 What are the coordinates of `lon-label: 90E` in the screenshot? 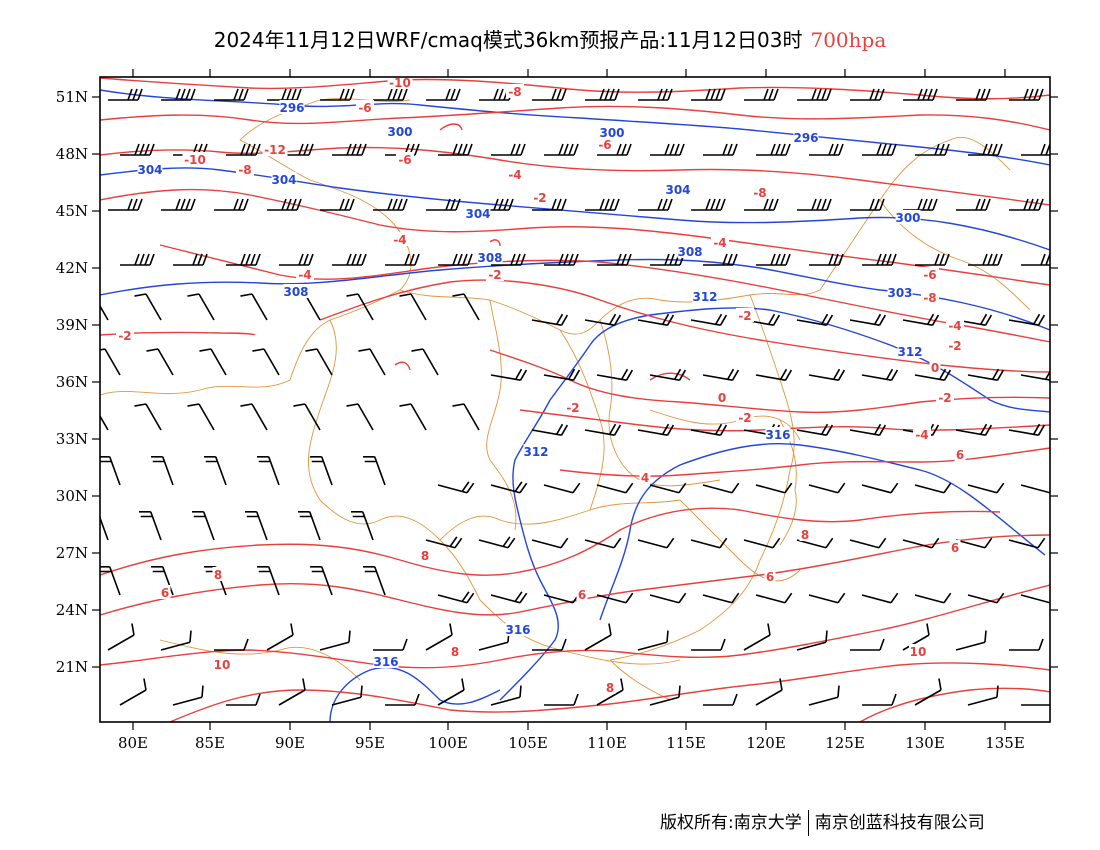 It's located at (290, 743).